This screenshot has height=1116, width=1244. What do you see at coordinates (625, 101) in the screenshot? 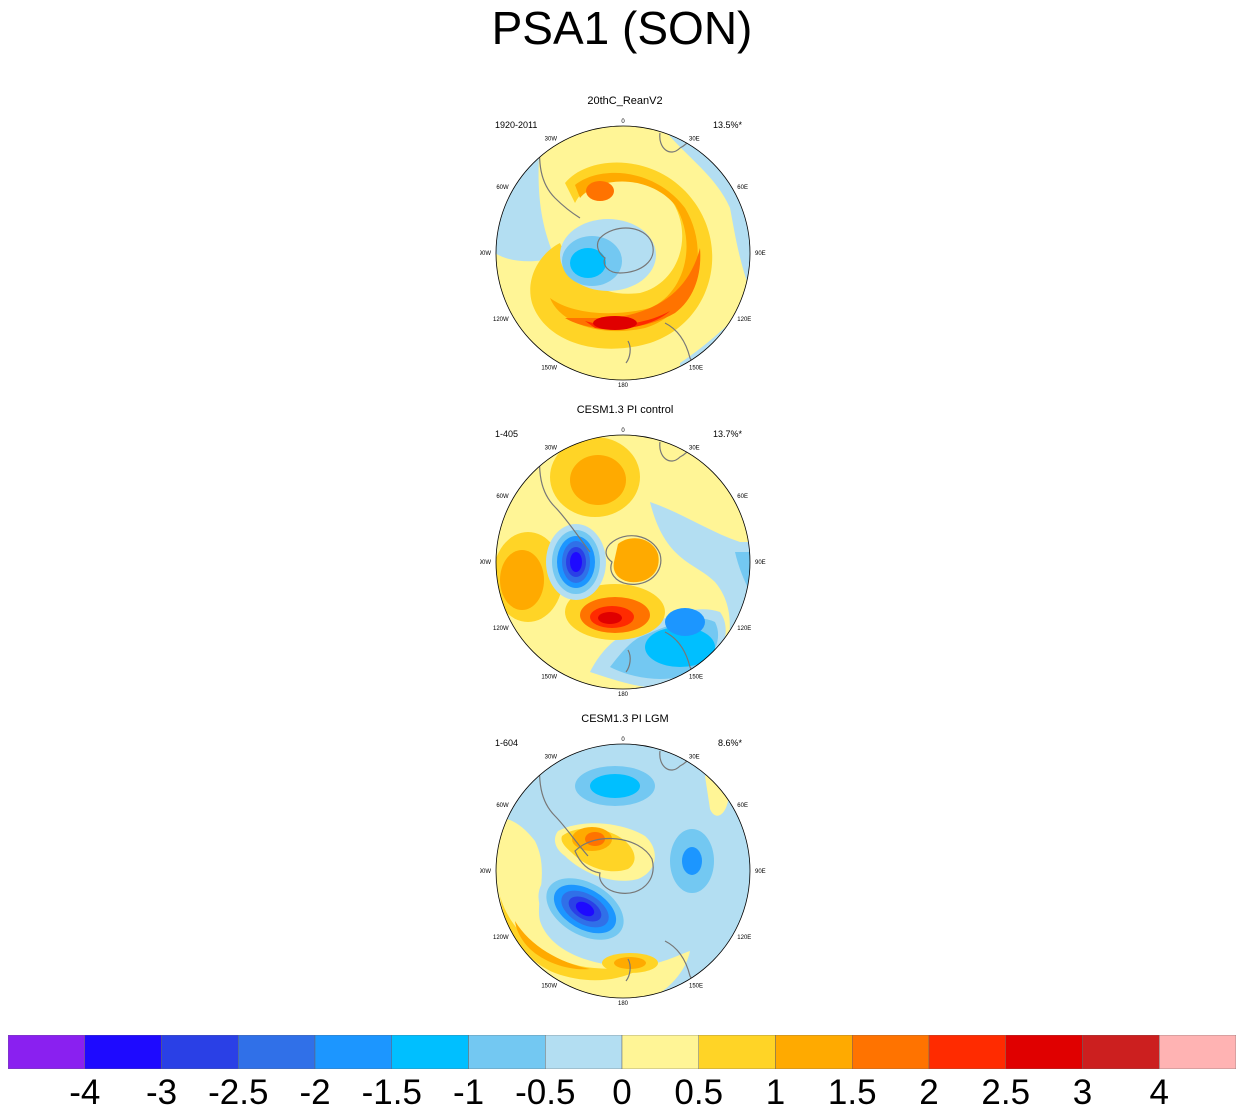
I see `panel-title: 20thC_ReanV2` at bounding box center [625, 101].